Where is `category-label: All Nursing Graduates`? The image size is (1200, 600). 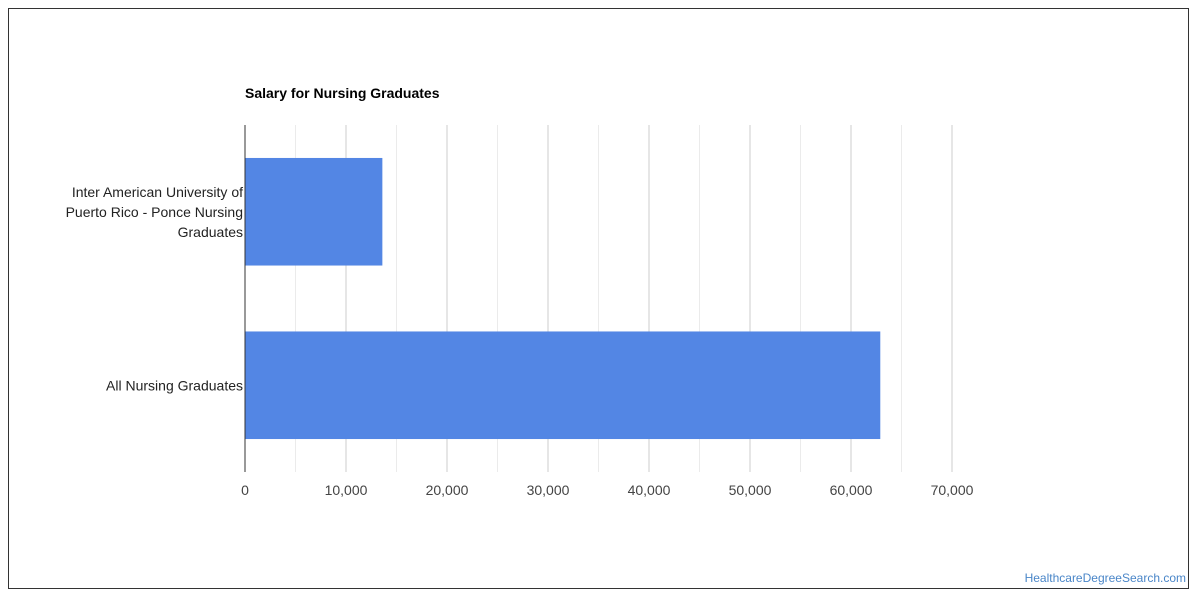
category-label: All Nursing Graduates is located at coordinates (174, 385).